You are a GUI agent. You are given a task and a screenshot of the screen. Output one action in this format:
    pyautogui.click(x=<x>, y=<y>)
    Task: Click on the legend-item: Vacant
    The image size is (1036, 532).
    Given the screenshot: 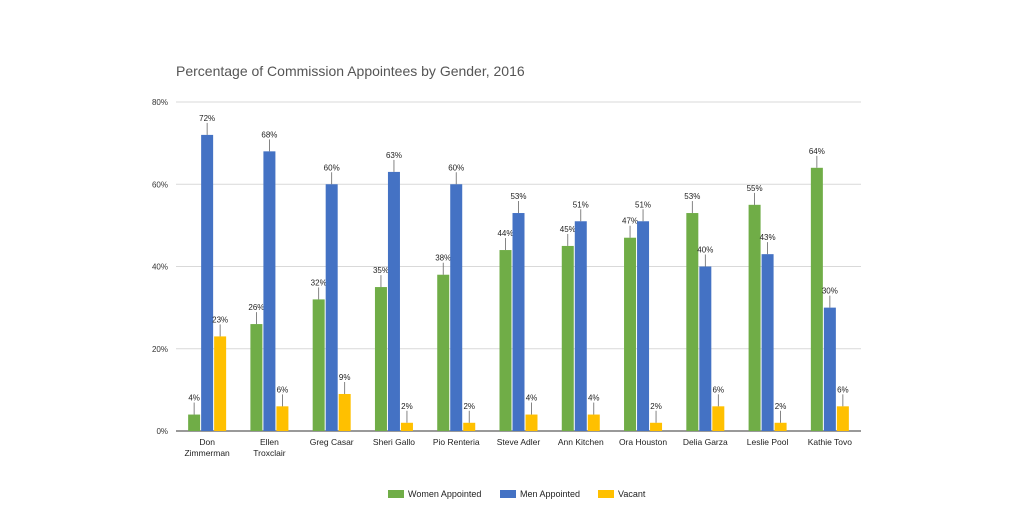 What is the action you would take?
    pyautogui.click(x=621, y=494)
    